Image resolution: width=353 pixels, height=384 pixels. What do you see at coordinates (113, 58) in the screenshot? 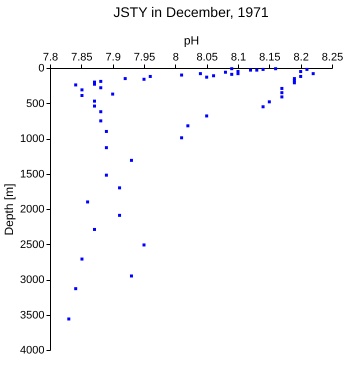
I see `x-tick-label: 7.9` at bounding box center [113, 58].